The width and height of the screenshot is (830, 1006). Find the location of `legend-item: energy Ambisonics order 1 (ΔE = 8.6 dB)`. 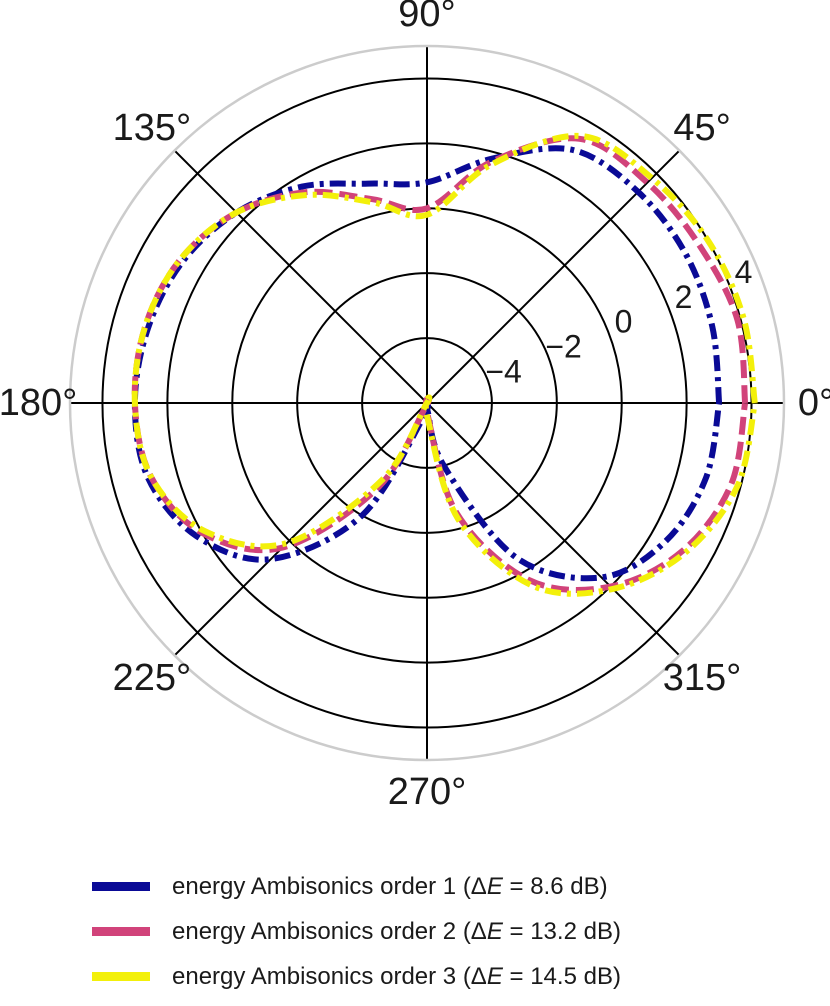

legend-item: energy Ambisonics order 1 (ΔE = 8.6 dB) is located at coordinates (356, 886).